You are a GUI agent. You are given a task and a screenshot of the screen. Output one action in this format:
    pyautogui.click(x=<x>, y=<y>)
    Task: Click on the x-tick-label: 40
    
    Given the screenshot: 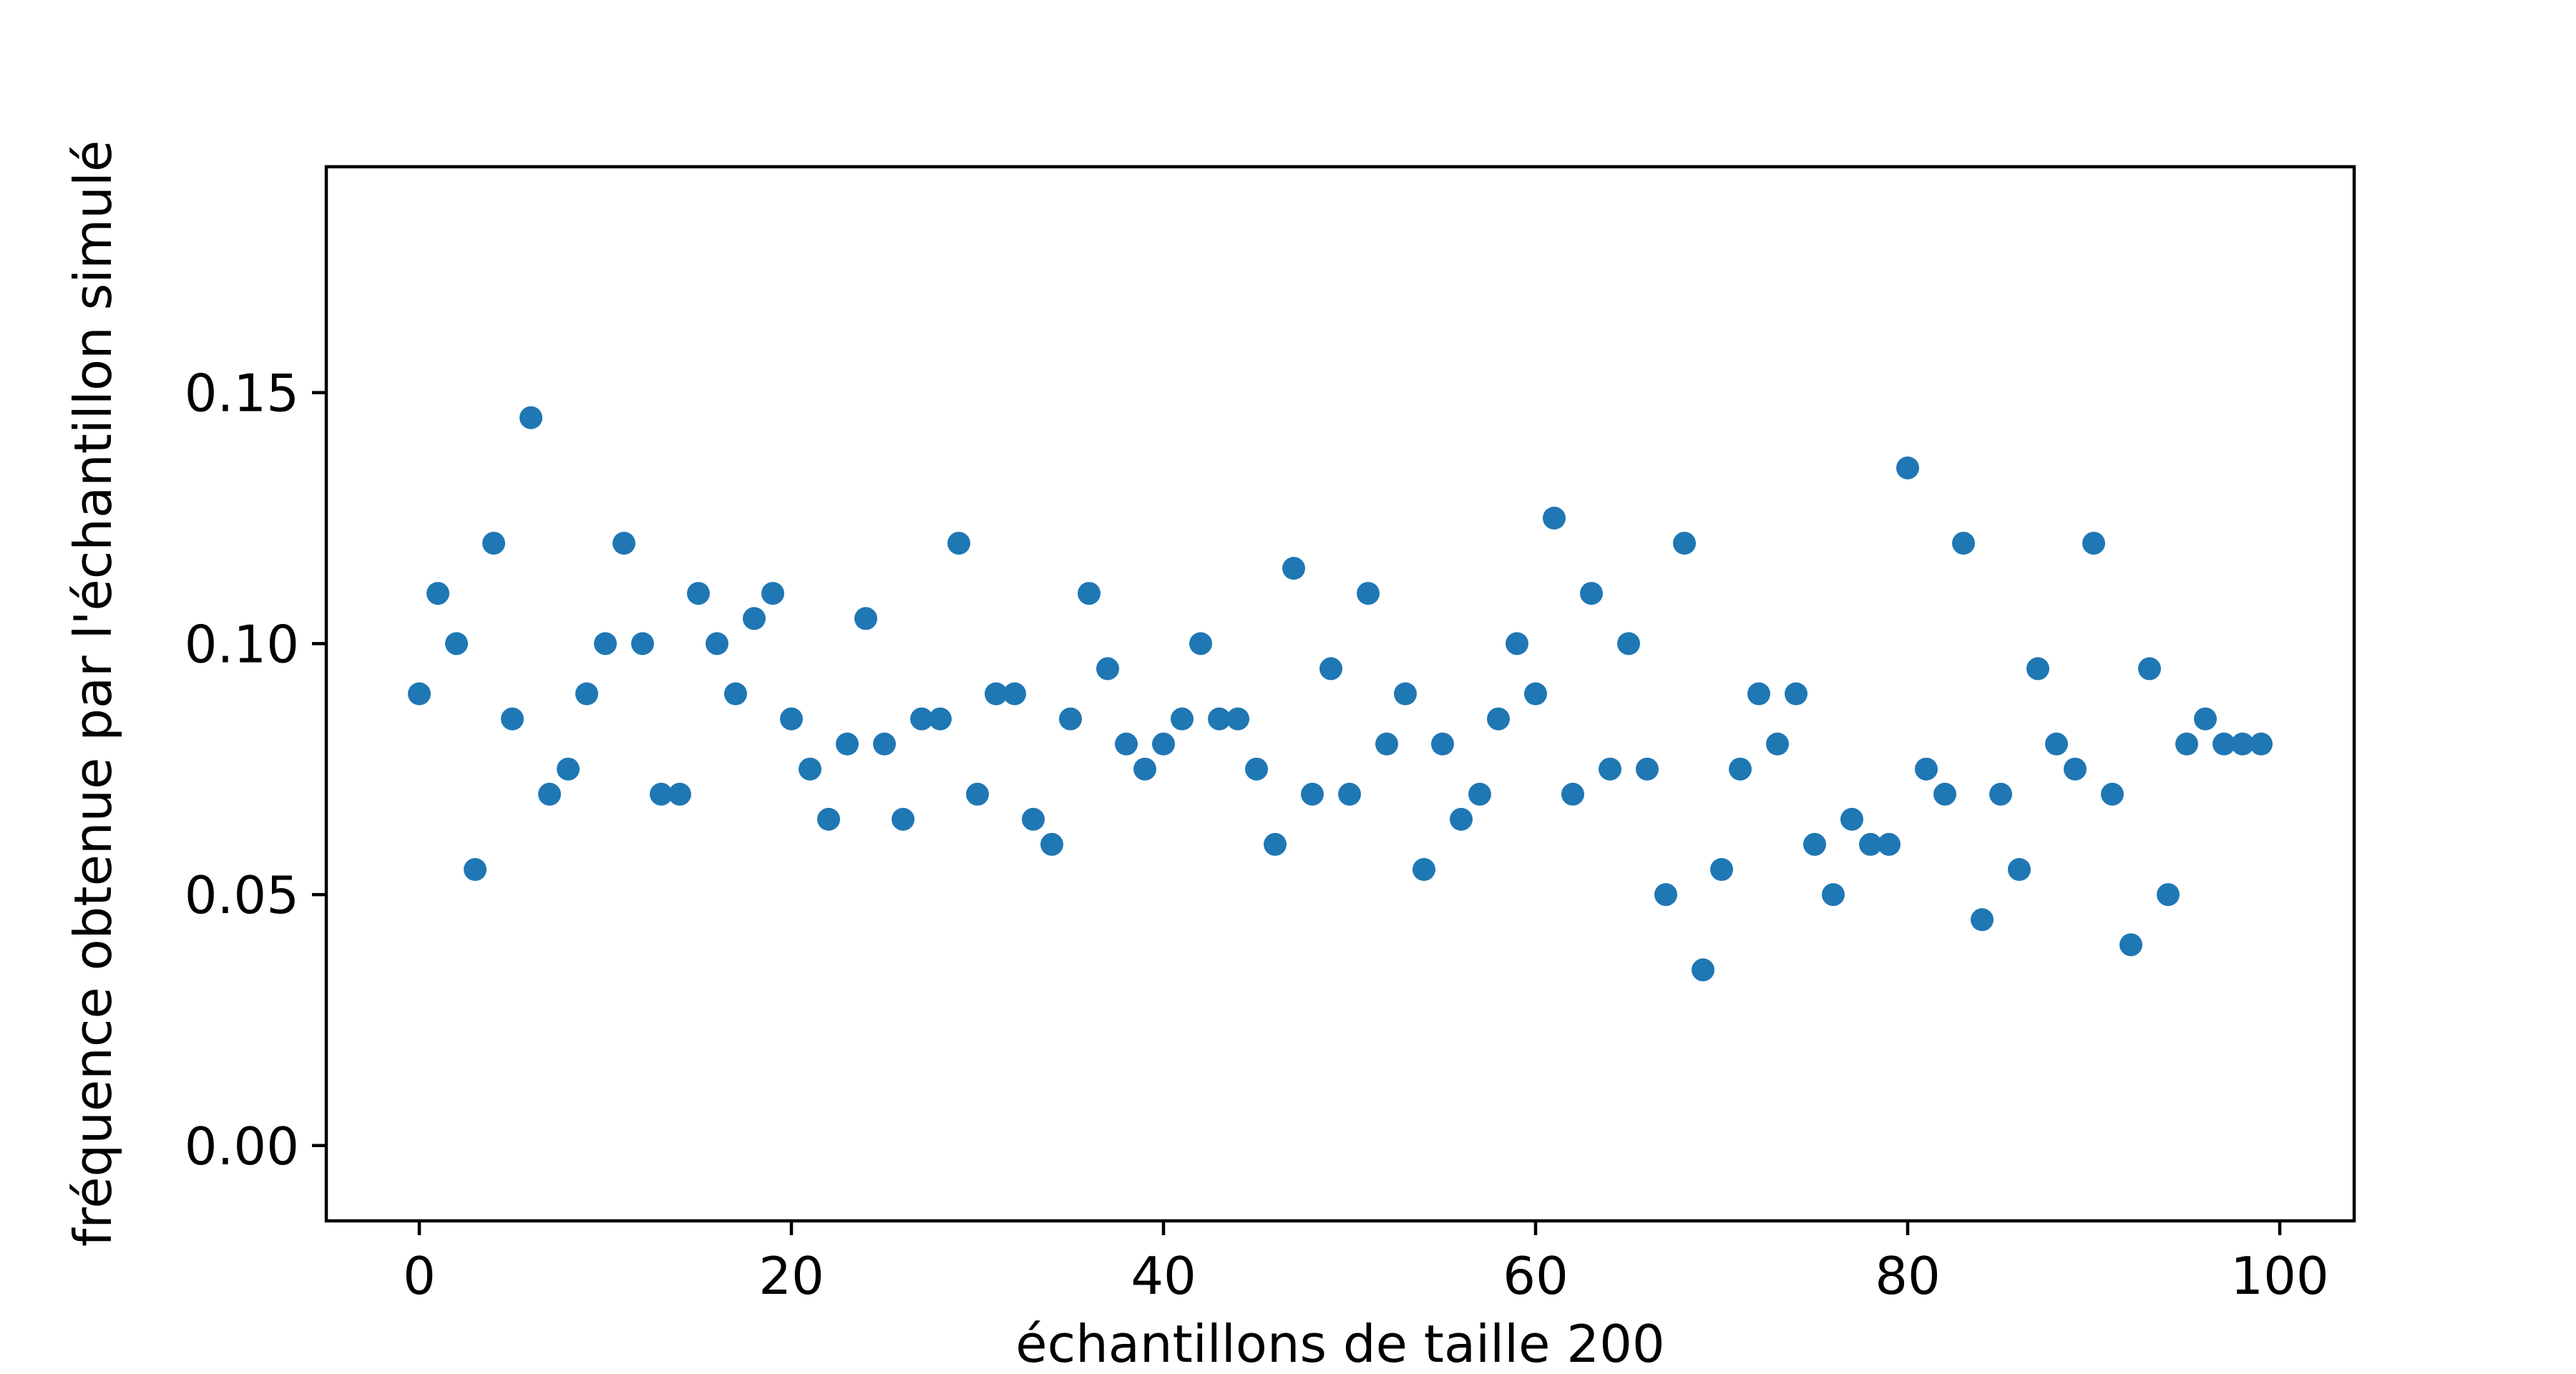 What is the action you would take?
    pyautogui.click(x=1163, y=1276)
    